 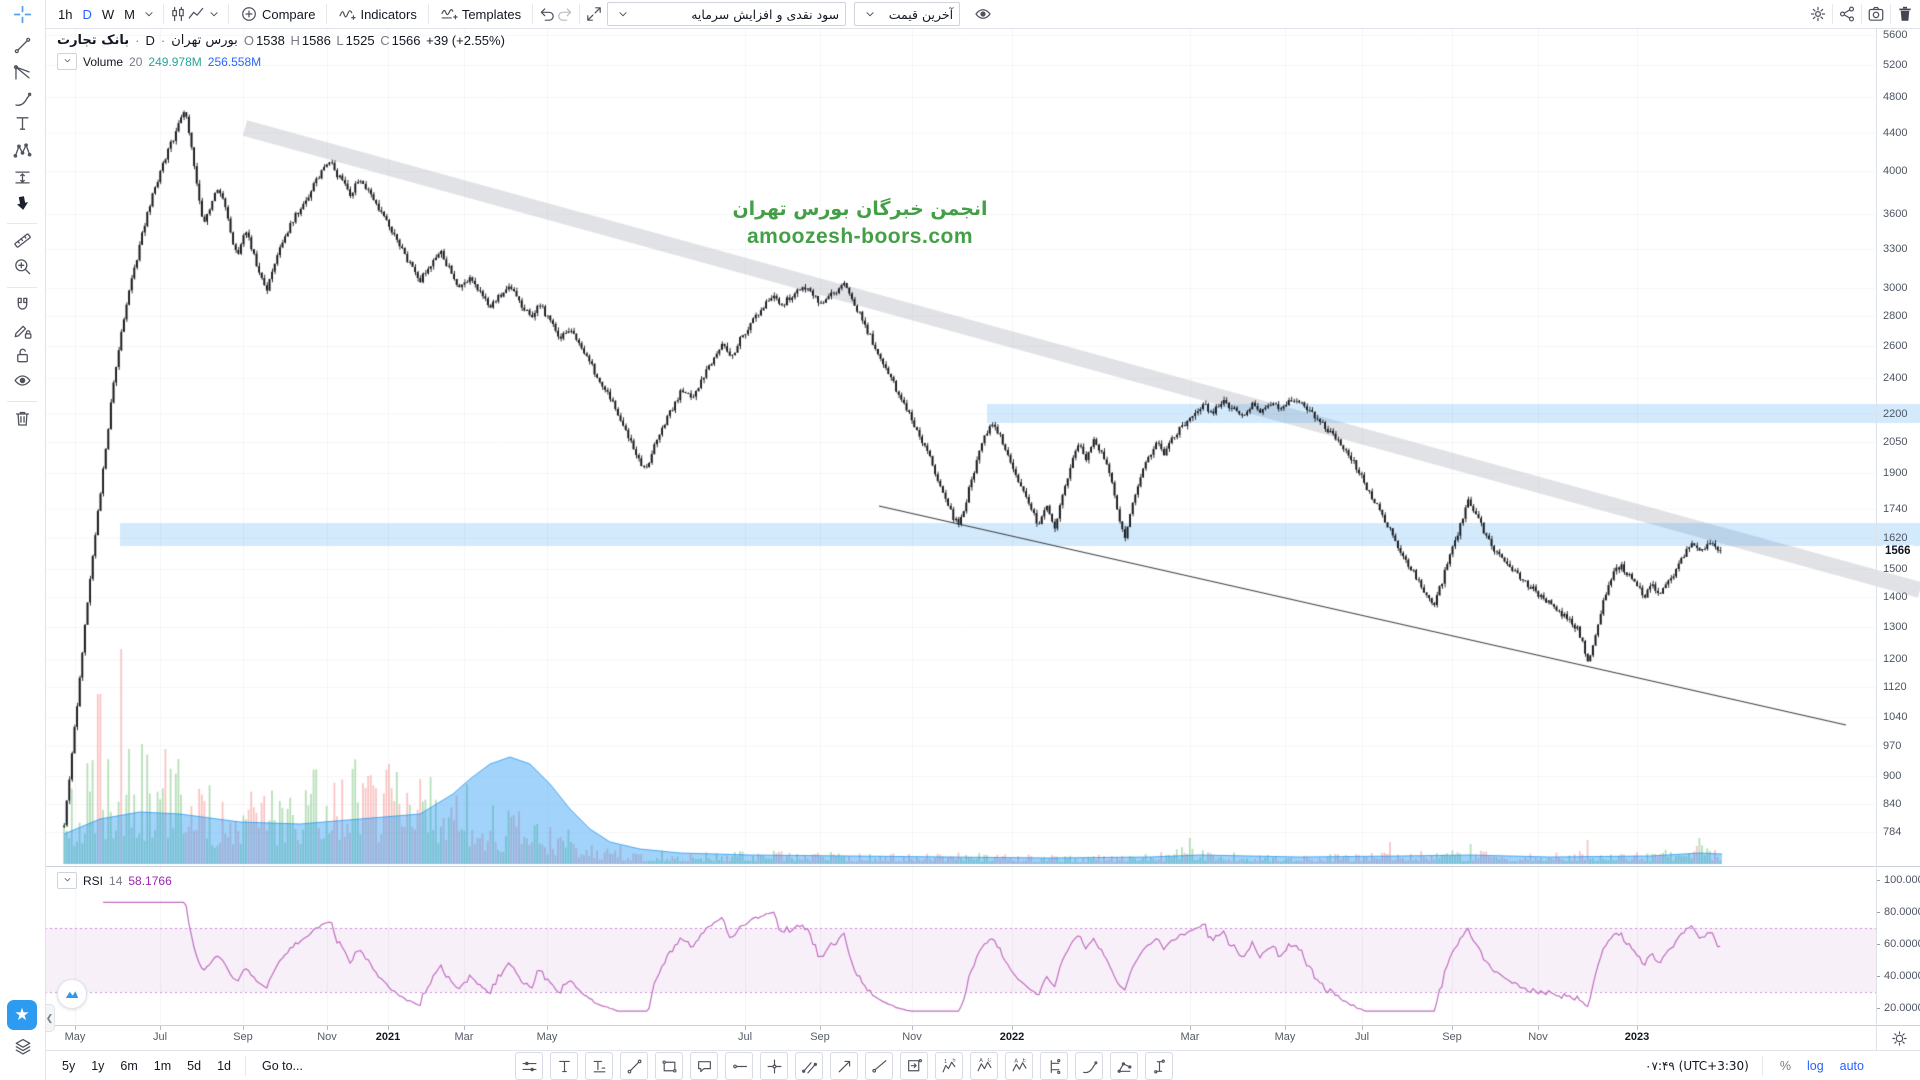 I want to click on volume-header-chevron, so click(x=67, y=61).